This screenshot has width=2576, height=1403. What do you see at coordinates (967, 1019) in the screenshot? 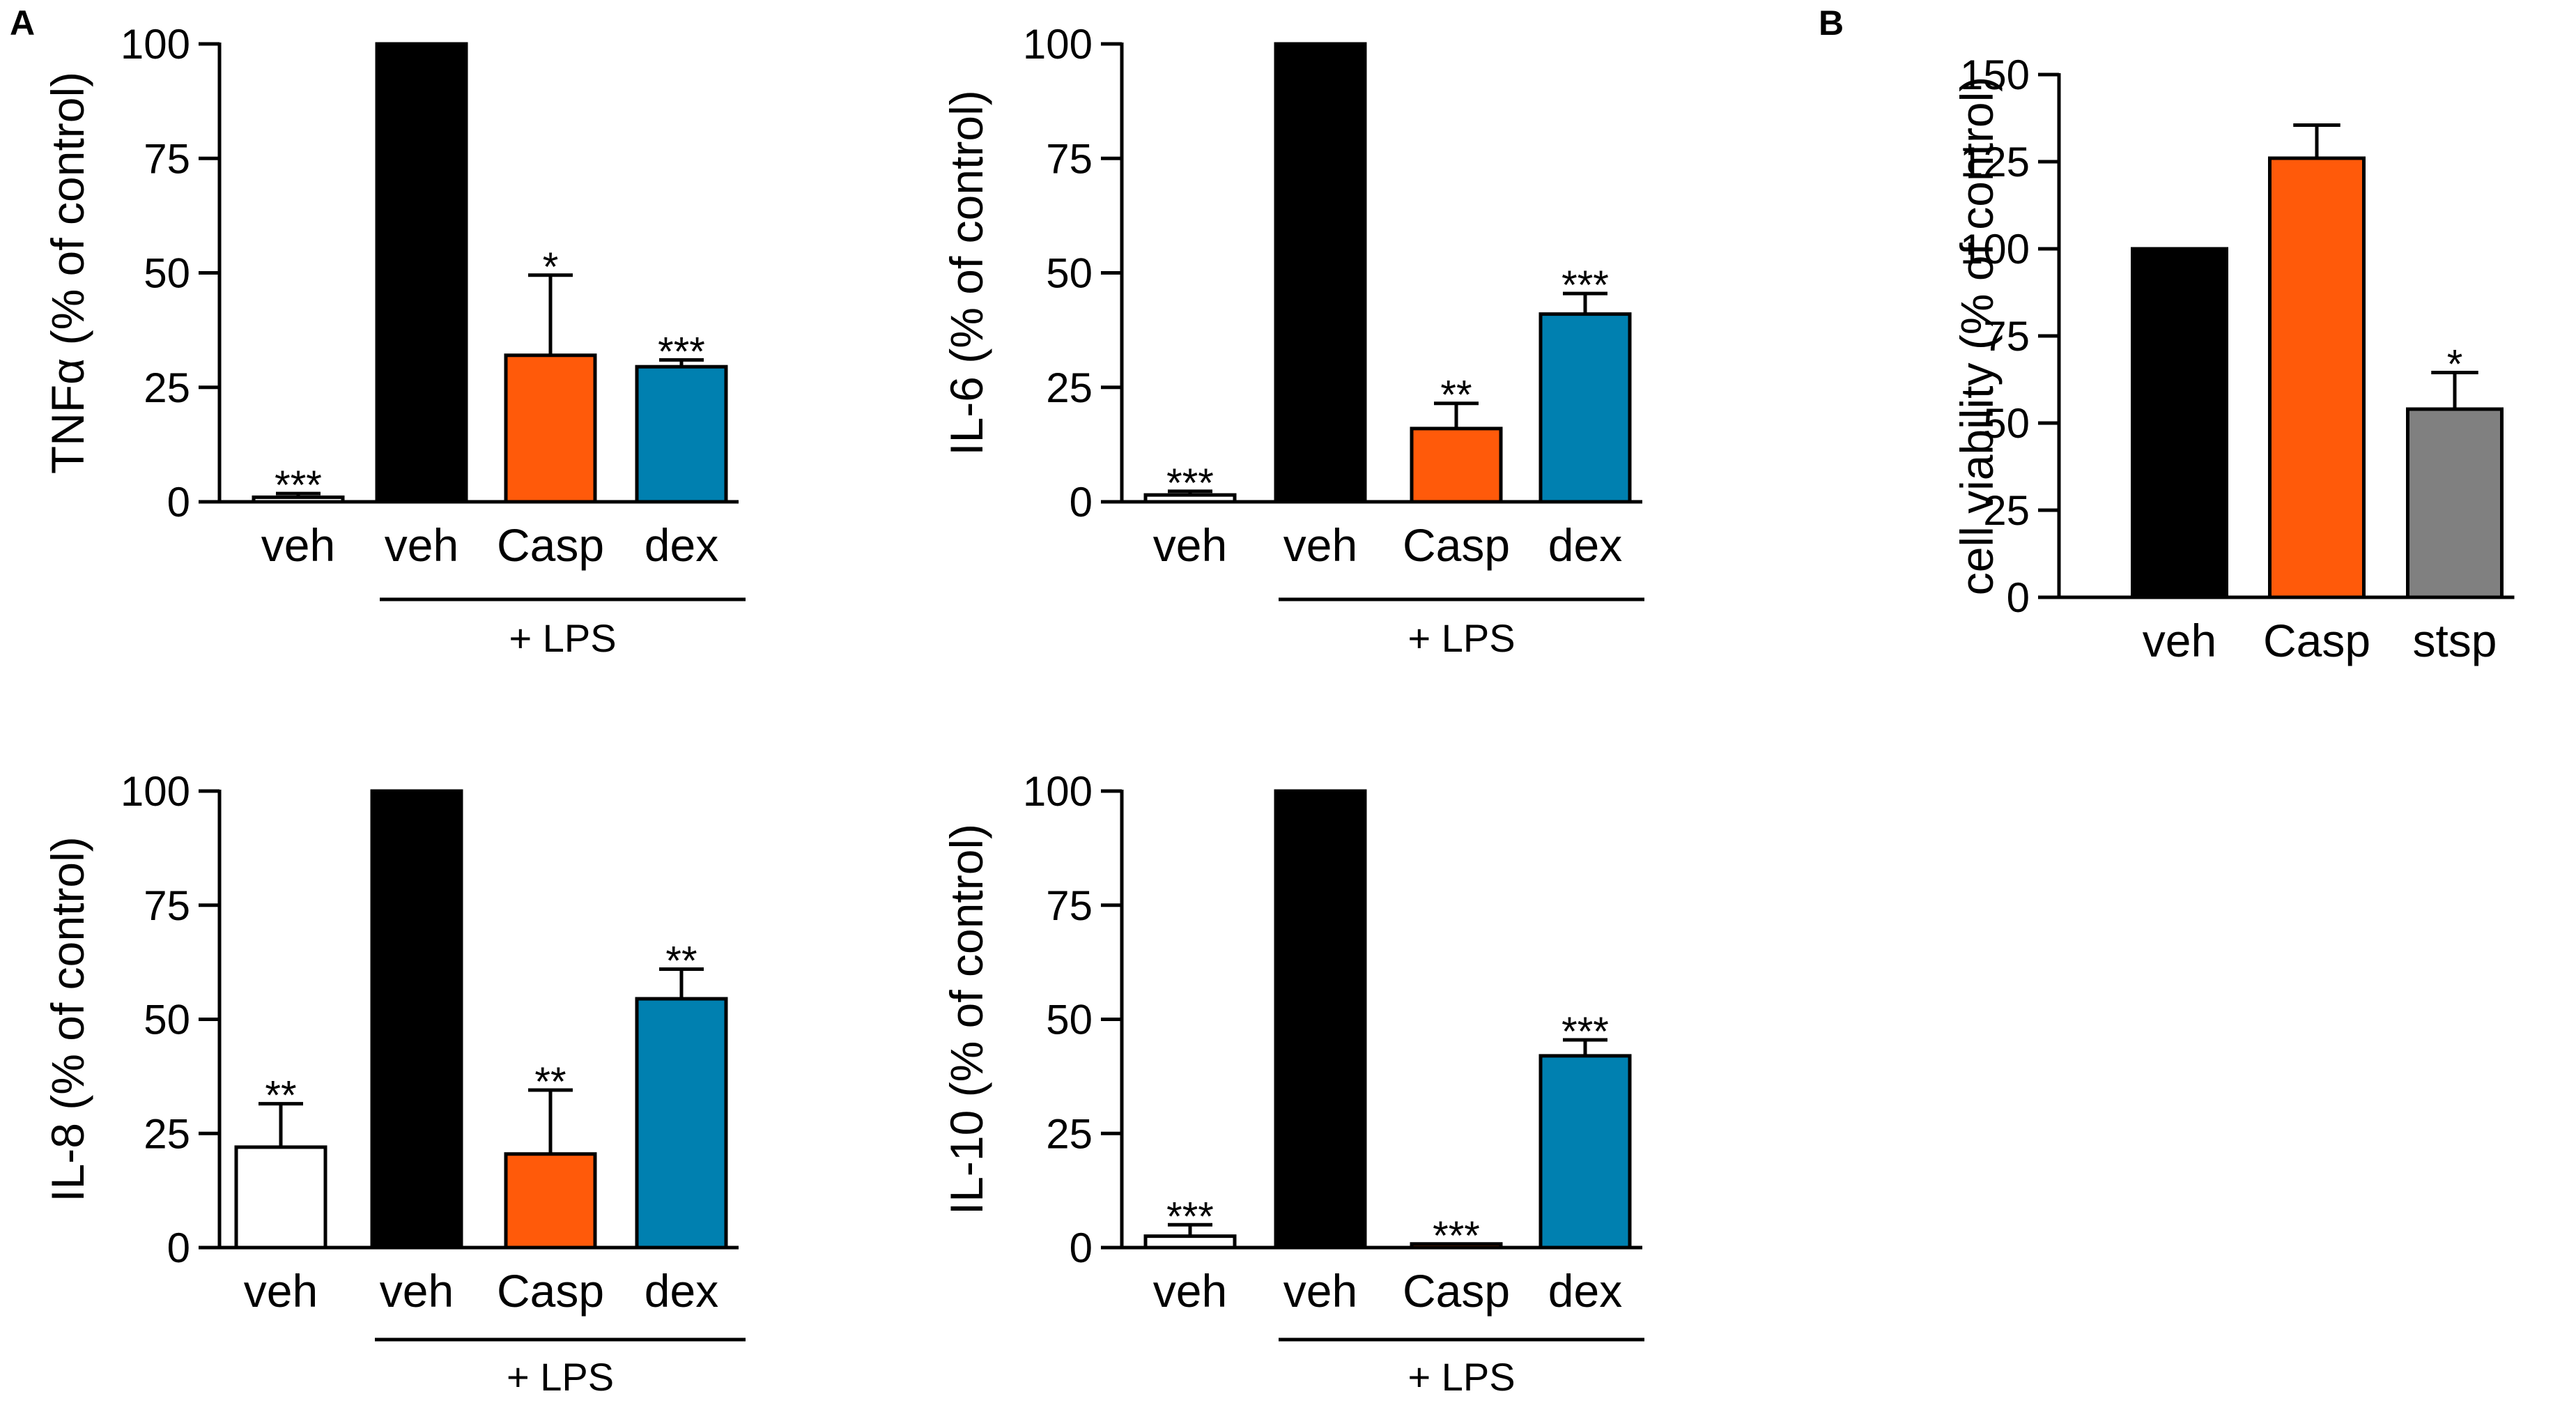
I see `chart4-y-axis-label: IL-10 (% of control)` at bounding box center [967, 1019].